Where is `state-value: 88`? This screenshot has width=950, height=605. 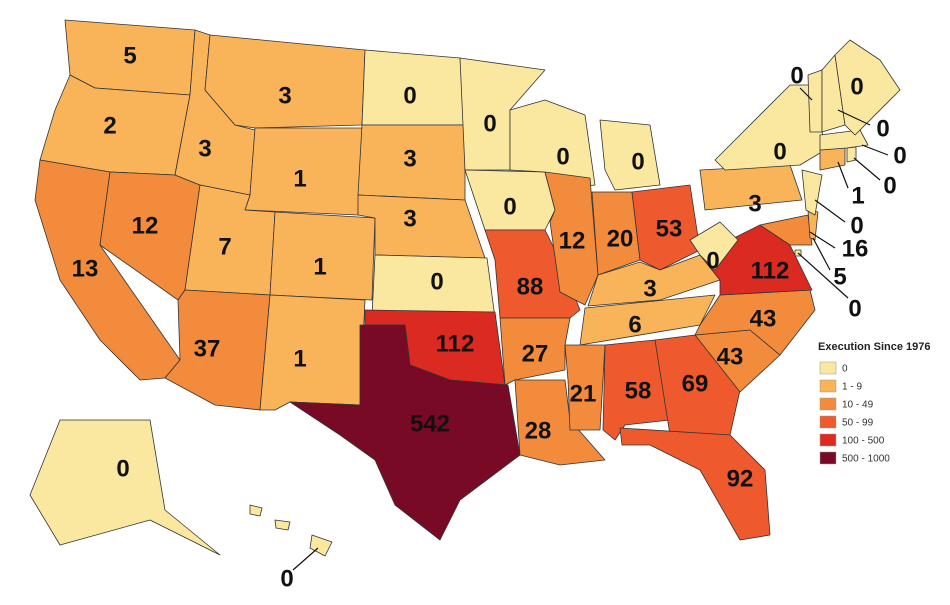 state-value: 88 is located at coordinates (530, 286).